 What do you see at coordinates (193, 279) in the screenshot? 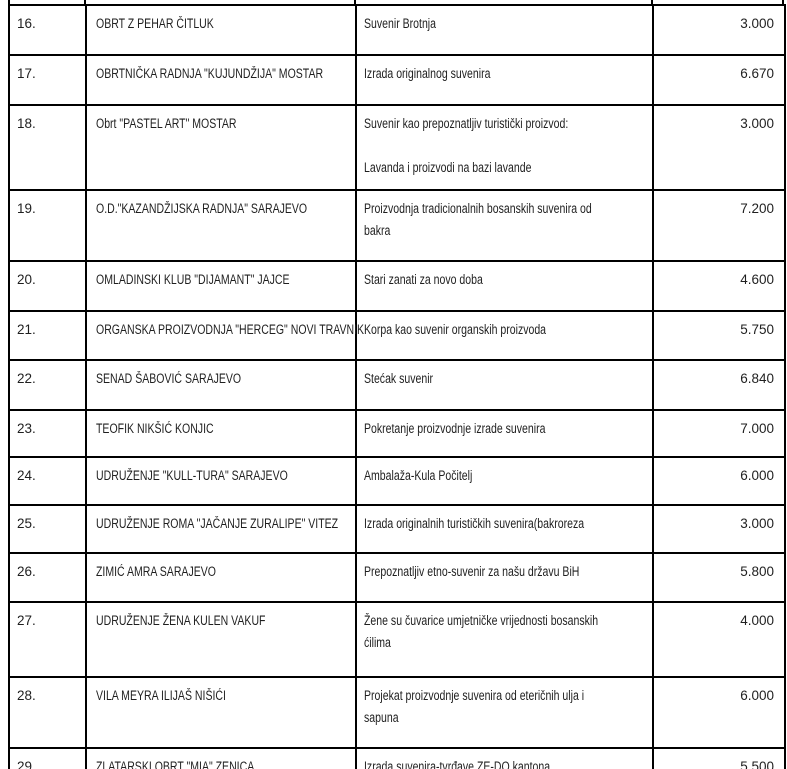
I see `applicant-name-text: OMLADINSKI KLUB "DIJAMANT" JAJCE` at bounding box center [193, 279].